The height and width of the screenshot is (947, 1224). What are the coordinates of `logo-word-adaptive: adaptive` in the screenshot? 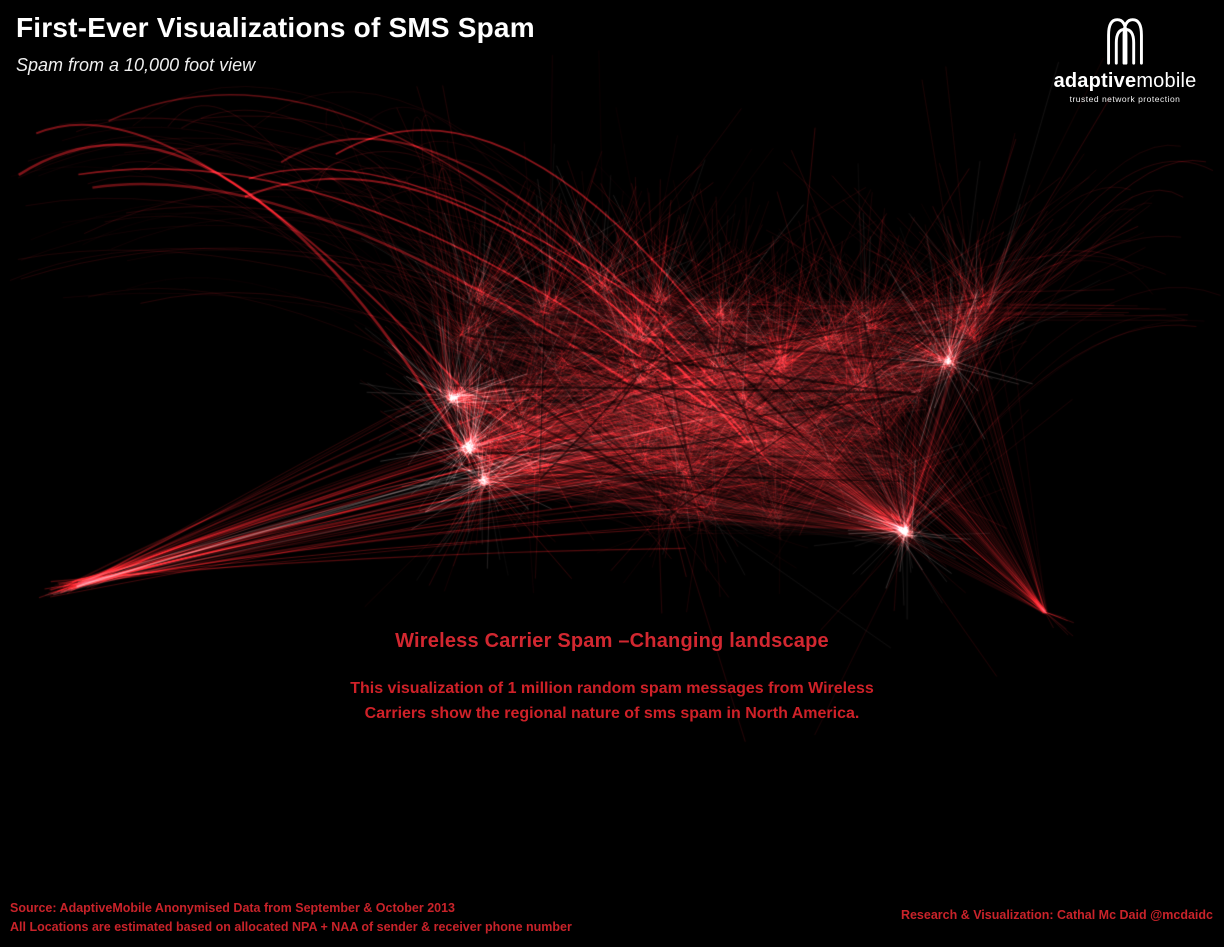 It's located at (1095, 81).